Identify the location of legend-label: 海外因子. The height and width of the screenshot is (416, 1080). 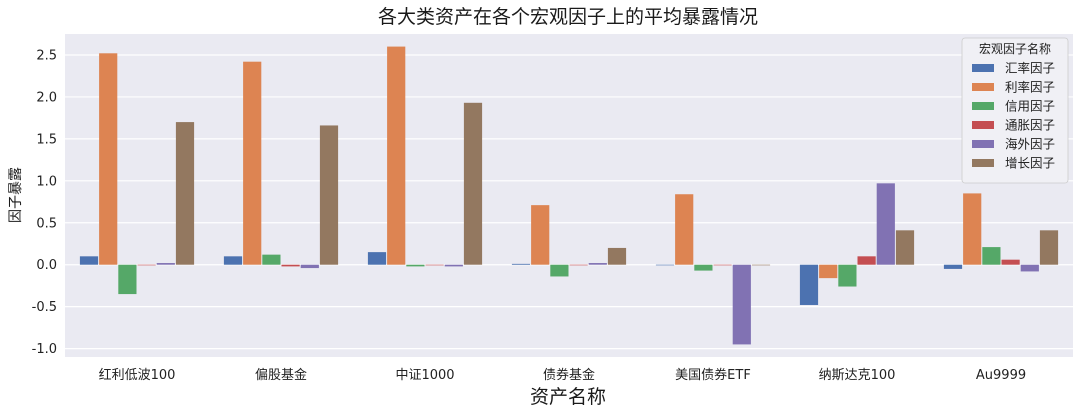
(1030, 144).